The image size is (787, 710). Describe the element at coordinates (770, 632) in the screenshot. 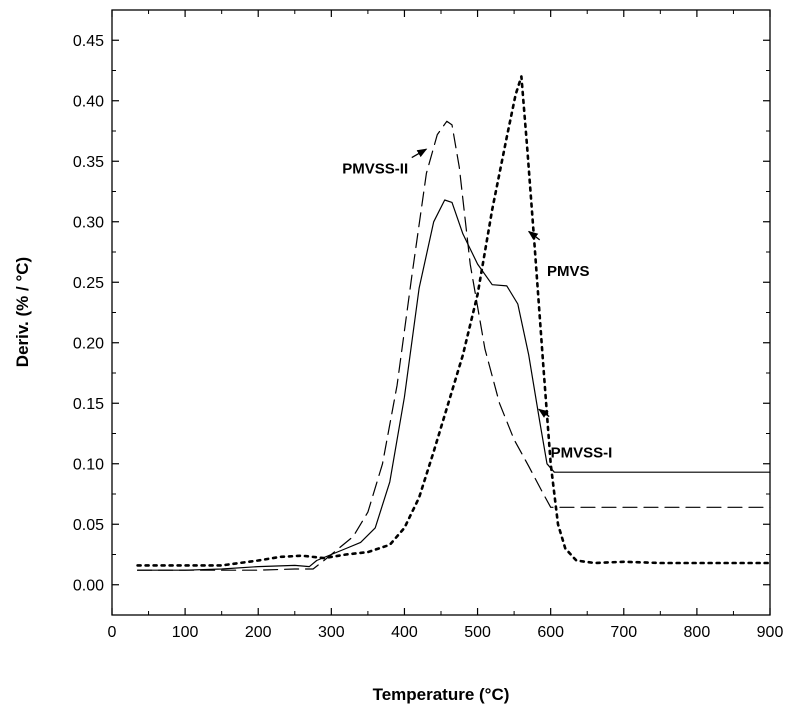

I see `x-tick-label: 900` at that location.